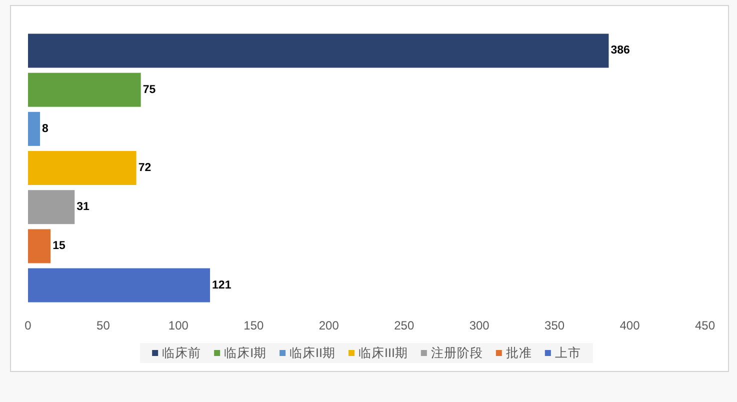 The image size is (737, 402). What do you see at coordinates (222, 285) in the screenshot?
I see `data-label: 121` at bounding box center [222, 285].